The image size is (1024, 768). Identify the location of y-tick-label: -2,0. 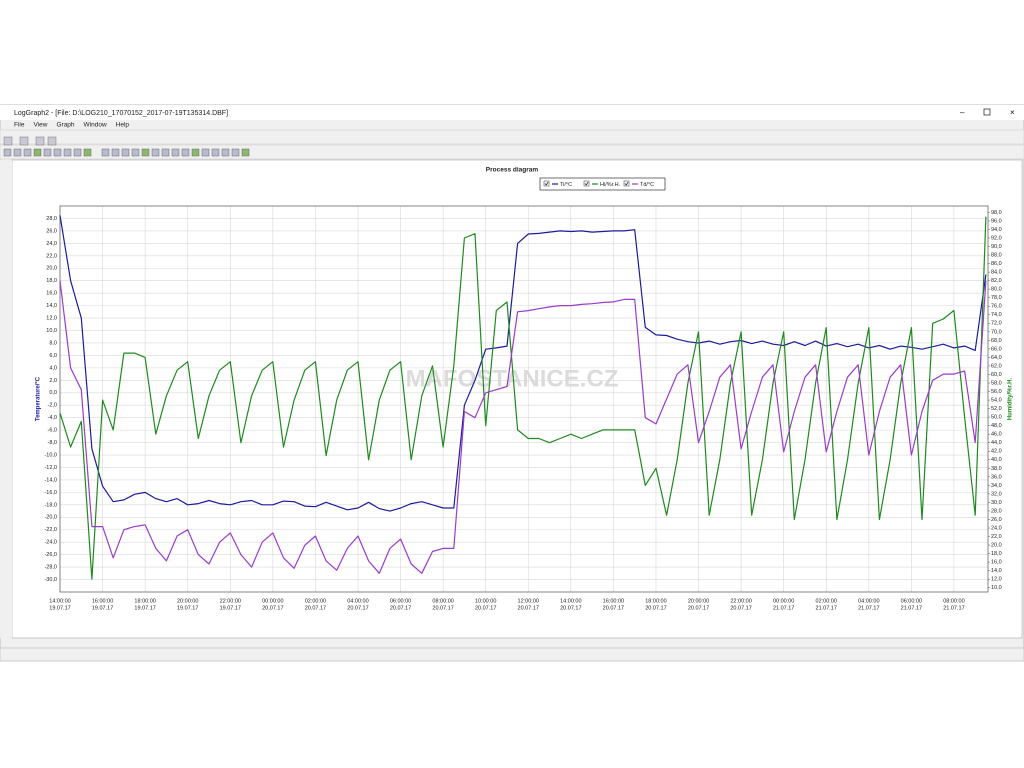
(52, 406).